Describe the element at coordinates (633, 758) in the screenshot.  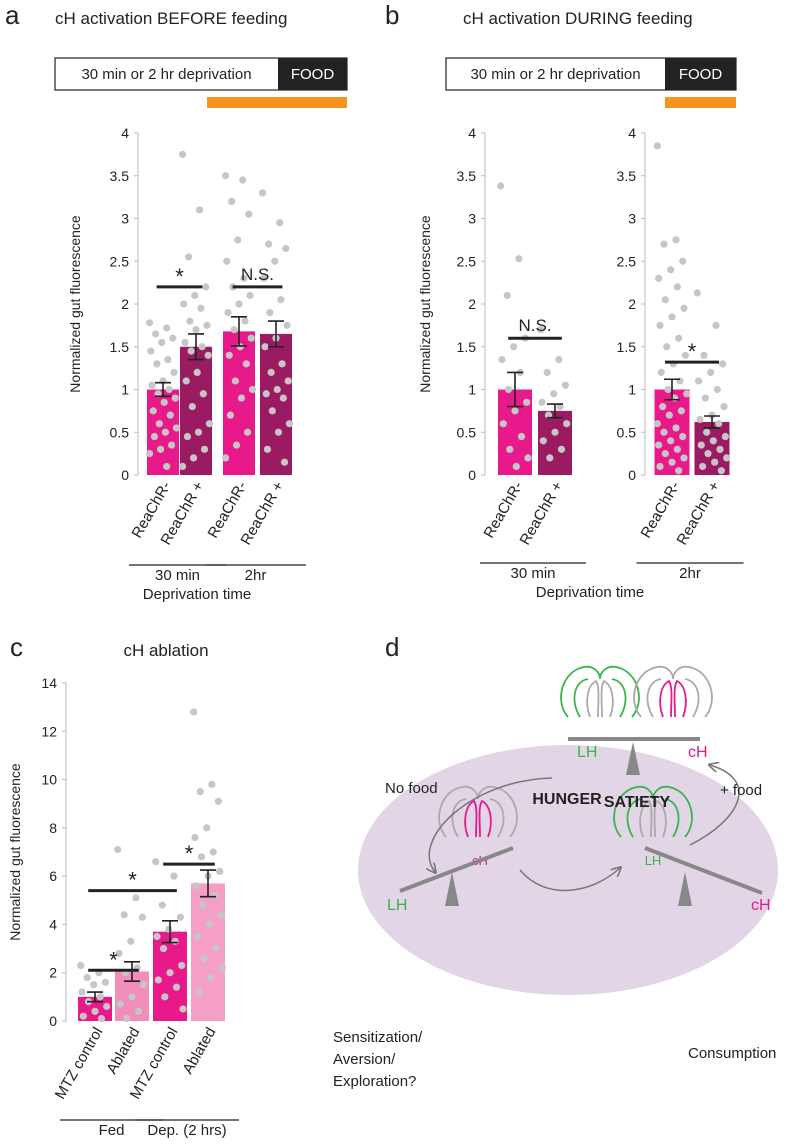
I see `balance-pivot` at that location.